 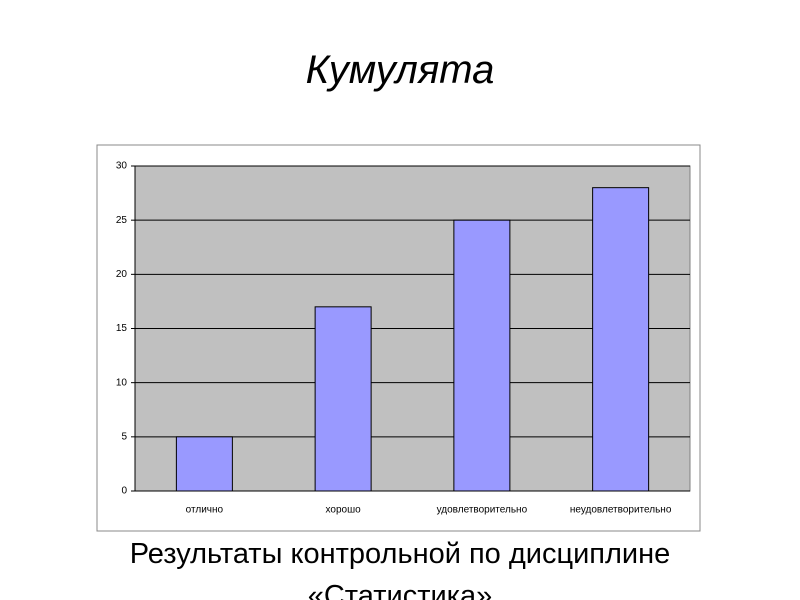 I want to click on x-tick-label: удовлетворительно, so click(x=482, y=510).